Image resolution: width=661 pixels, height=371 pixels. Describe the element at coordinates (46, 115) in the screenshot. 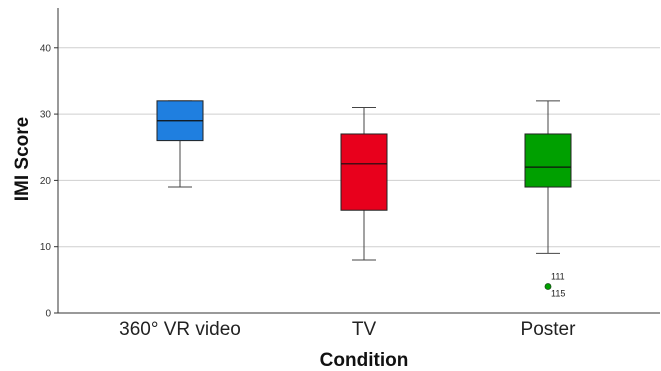

I see `y-tick-label: 30` at that location.